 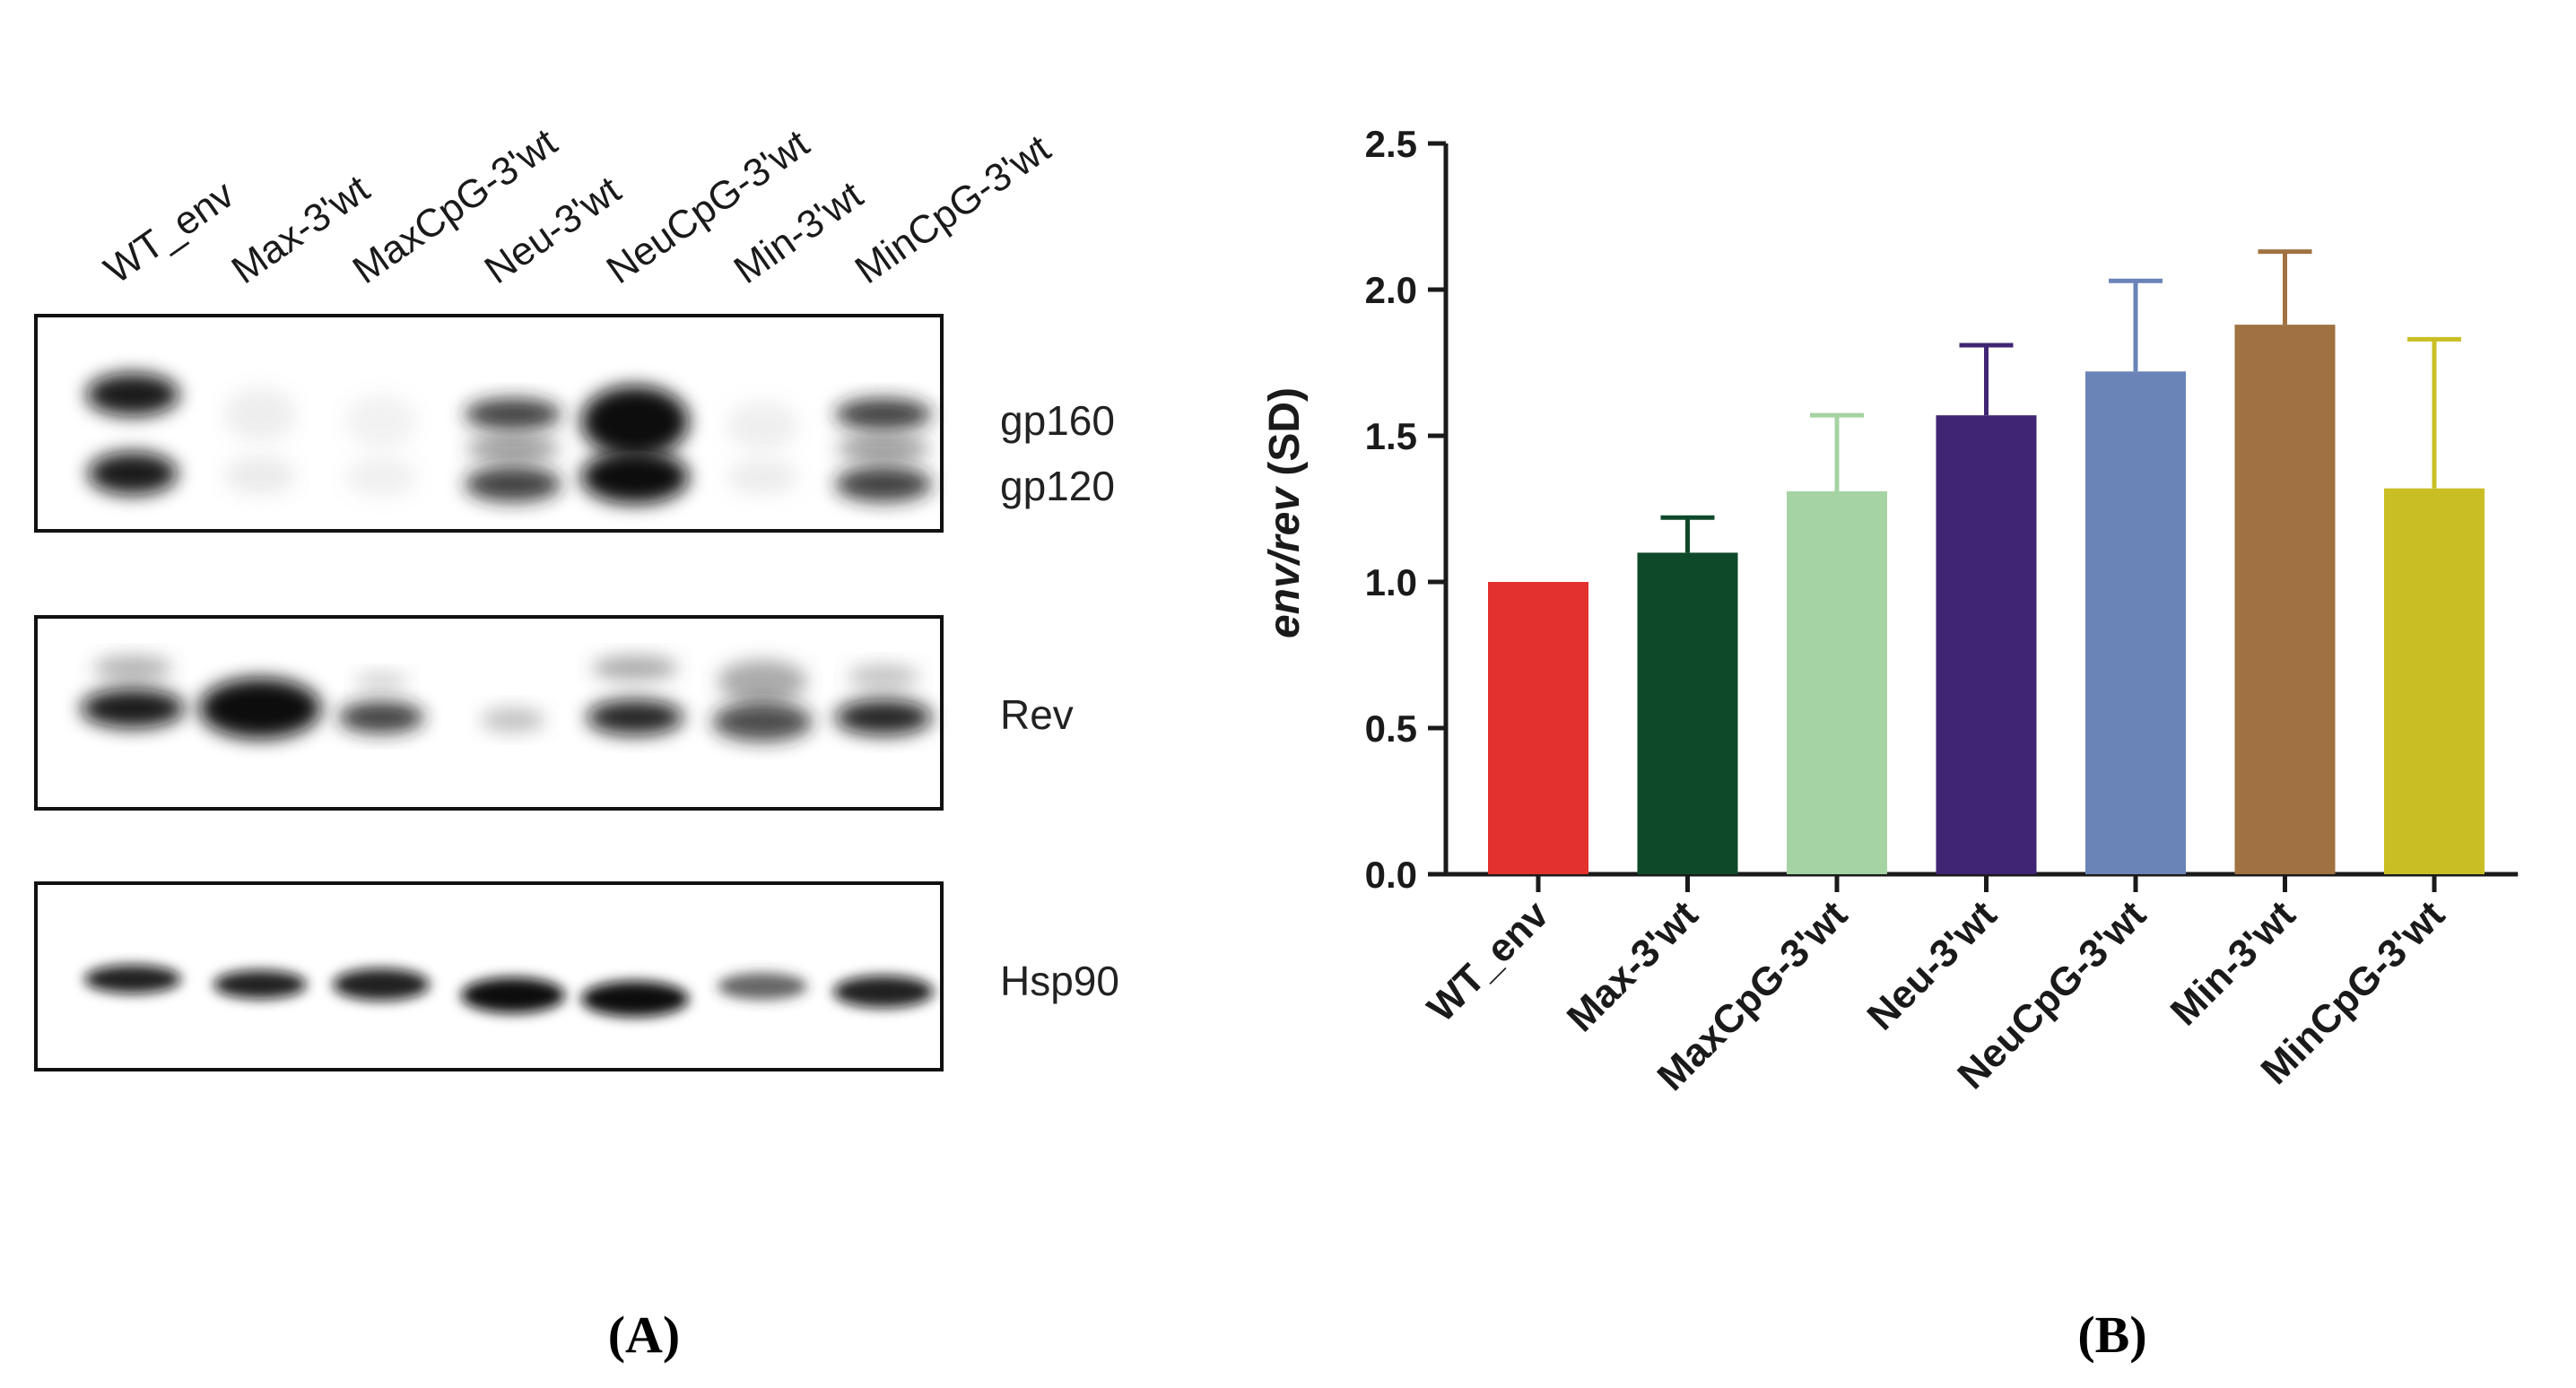 What do you see at coordinates (1391, 728) in the screenshot?
I see `y-tick-label: 0.5` at bounding box center [1391, 728].